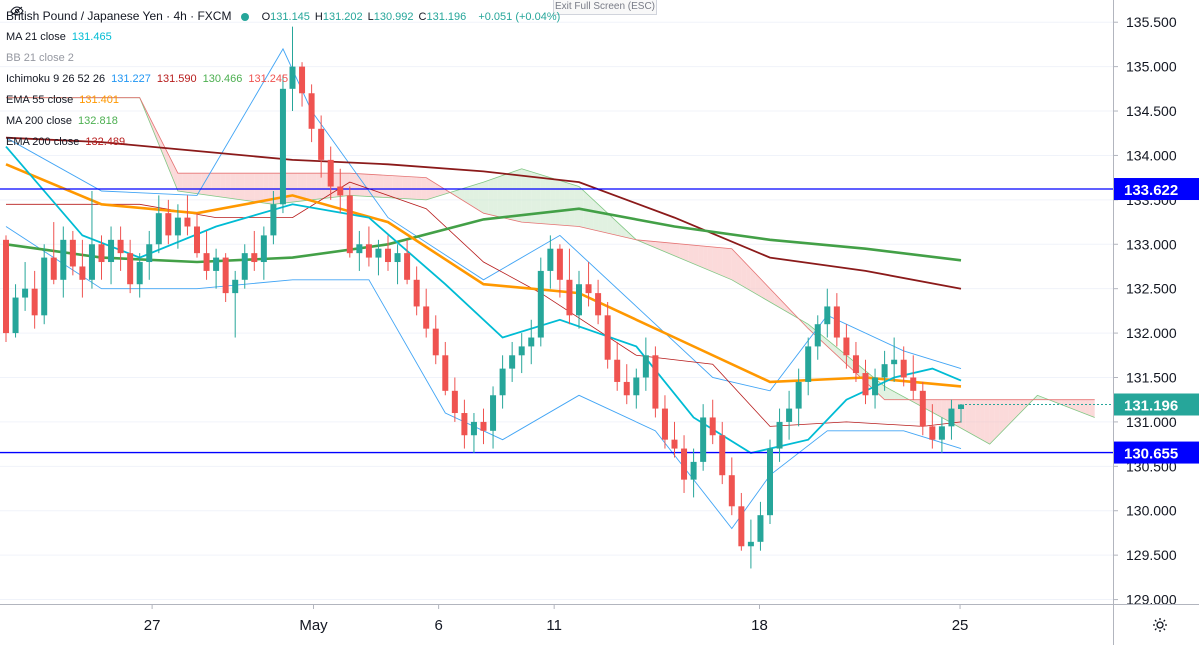  What do you see at coordinates (422, 17) in the screenshot?
I see `ohlc-key: C` at bounding box center [422, 17].